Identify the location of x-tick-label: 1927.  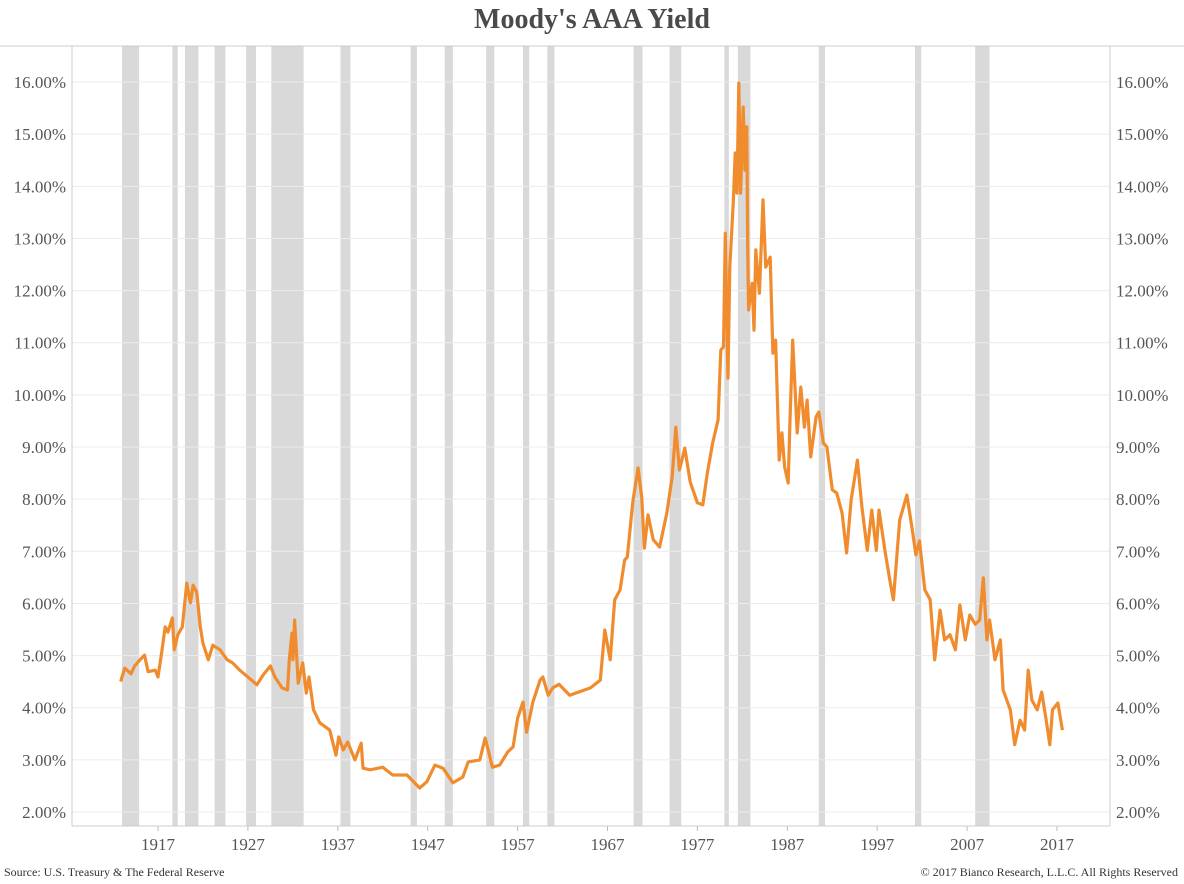
(248, 844).